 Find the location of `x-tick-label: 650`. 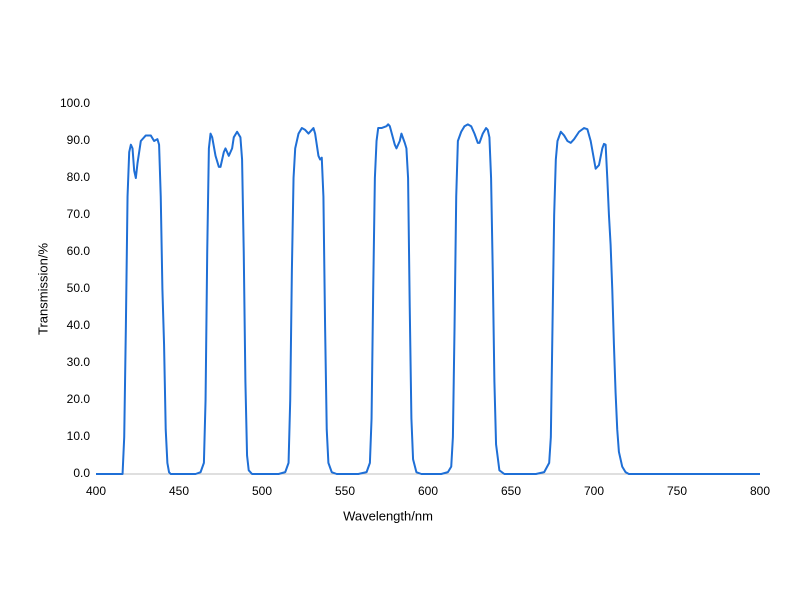

x-tick-label: 650 is located at coordinates (511, 491).